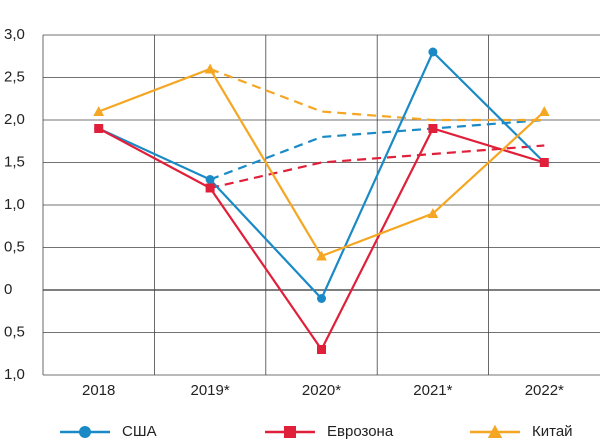 This screenshot has height=444, width=600. I want to click on x-tick-label: 2022*, so click(544, 390).